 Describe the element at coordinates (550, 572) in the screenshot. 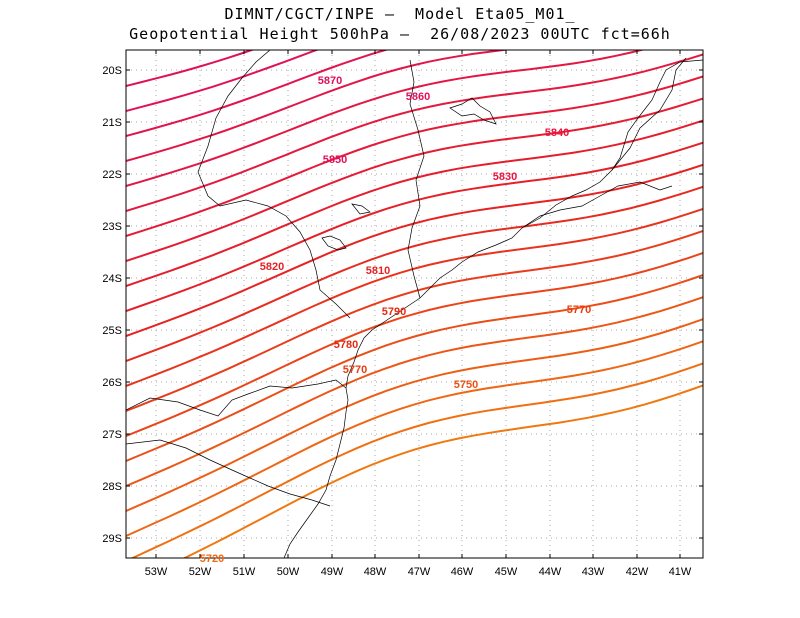

I see `lon-tick-label: 44W` at that location.